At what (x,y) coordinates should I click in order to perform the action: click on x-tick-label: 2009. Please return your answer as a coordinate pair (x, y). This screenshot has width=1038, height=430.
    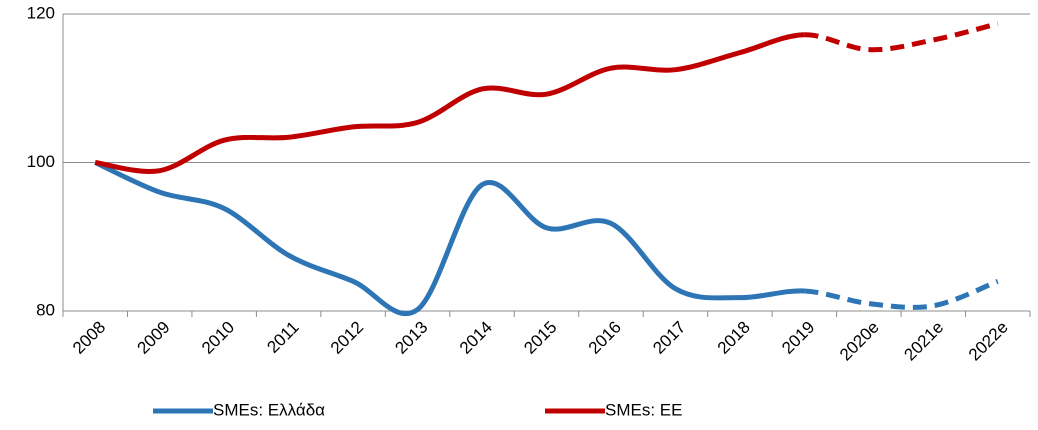
    Looking at the image, I should click on (154, 338).